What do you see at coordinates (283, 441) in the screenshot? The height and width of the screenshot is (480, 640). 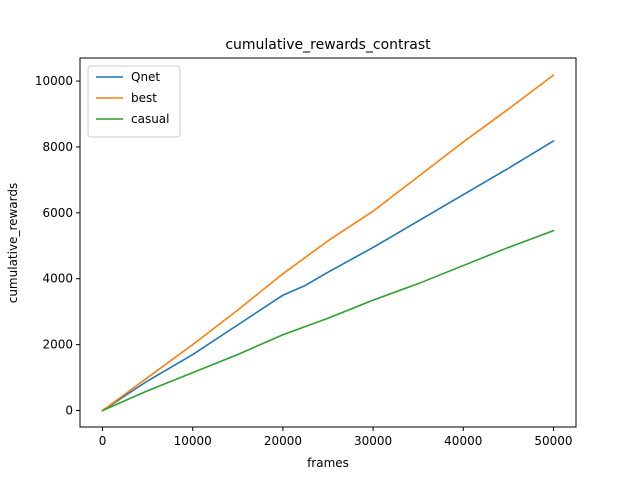 I see `x-tick-label: 20000` at bounding box center [283, 441].